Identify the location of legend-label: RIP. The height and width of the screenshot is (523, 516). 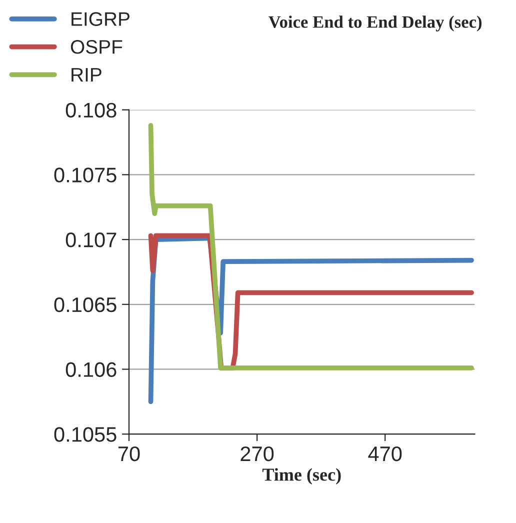
(87, 75).